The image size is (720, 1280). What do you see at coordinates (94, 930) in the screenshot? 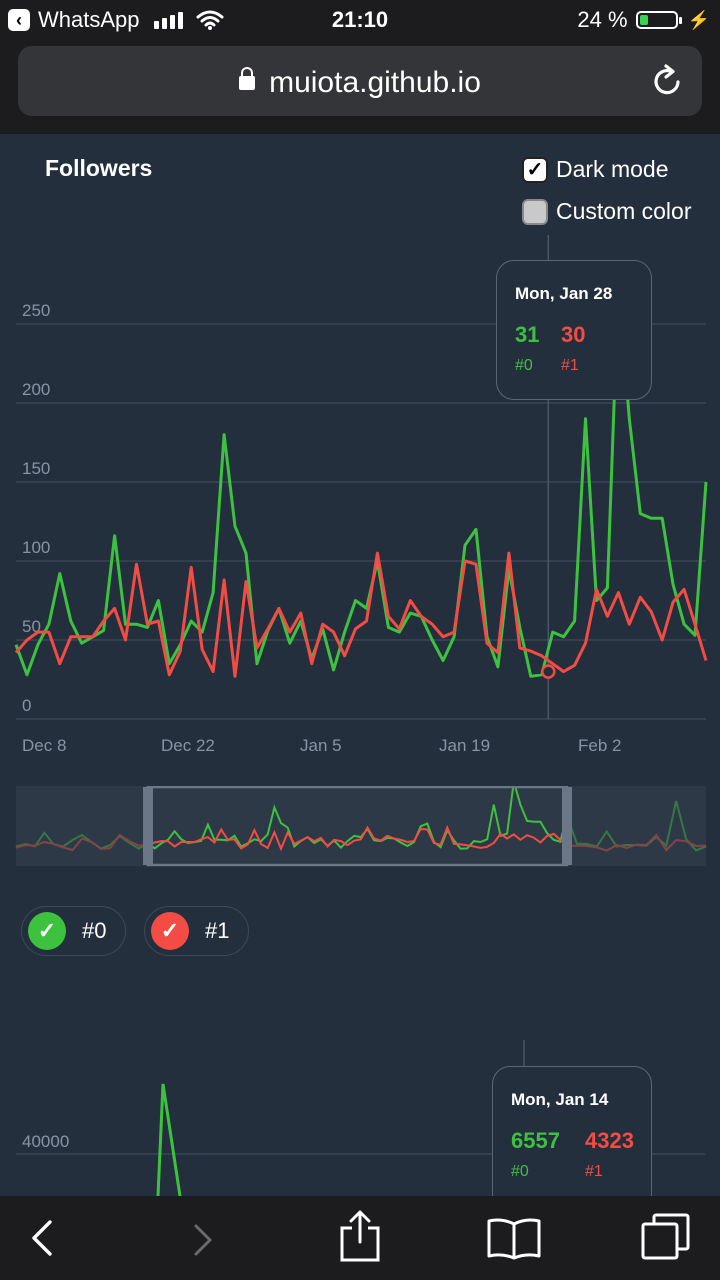
I see `toggle-label: #0` at bounding box center [94, 930].